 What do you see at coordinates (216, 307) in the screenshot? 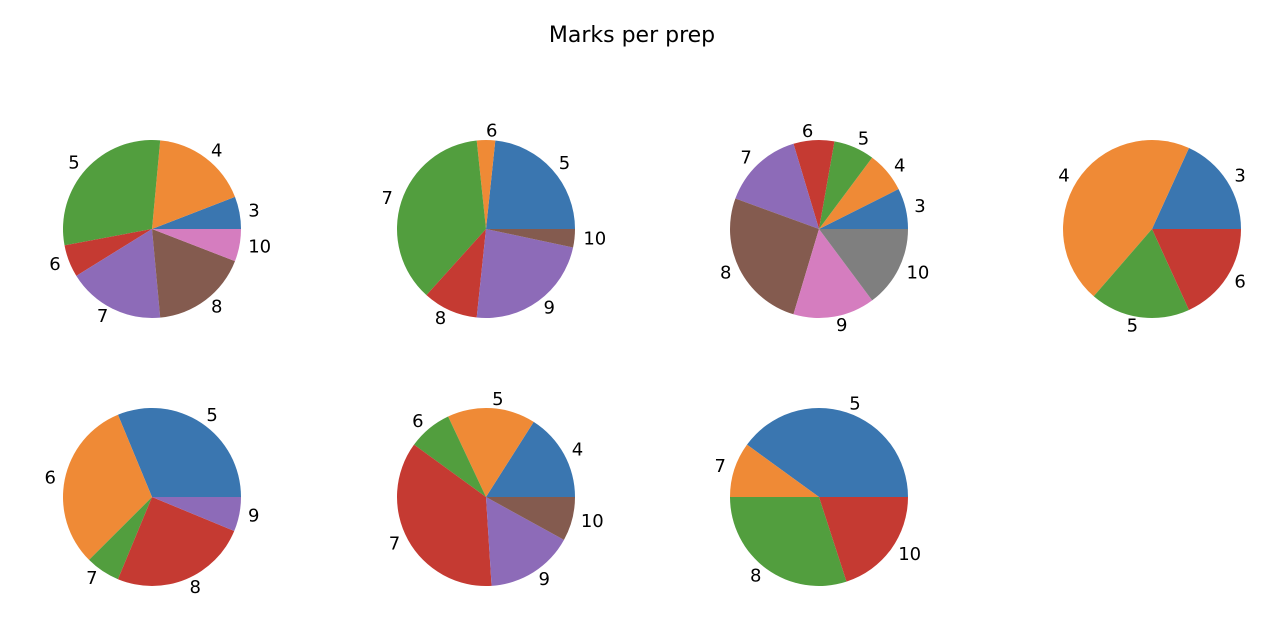
I see `pie-1-label-8: 8` at bounding box center [216, 307].